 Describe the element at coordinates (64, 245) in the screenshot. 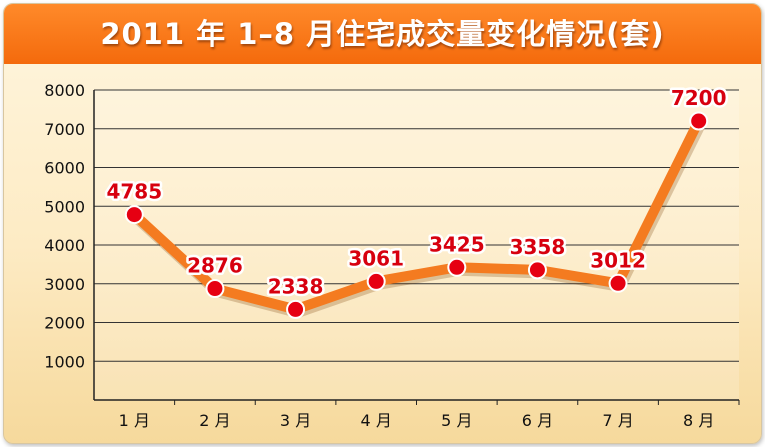

I see `y-tick-label: 4000` at that location.